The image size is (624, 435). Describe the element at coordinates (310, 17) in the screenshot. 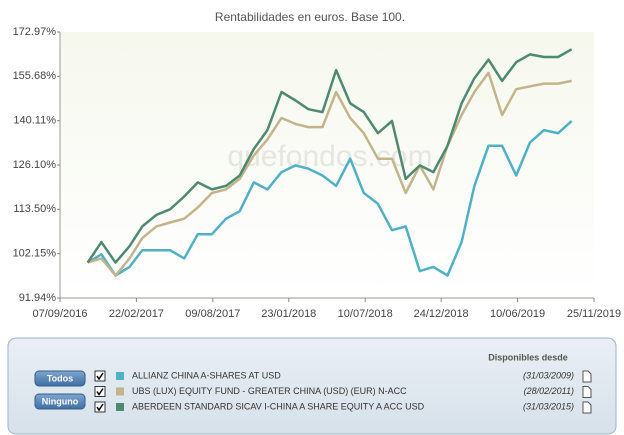

I see `chart-title: Rentabilidades en euros. Base 100.` at that location.